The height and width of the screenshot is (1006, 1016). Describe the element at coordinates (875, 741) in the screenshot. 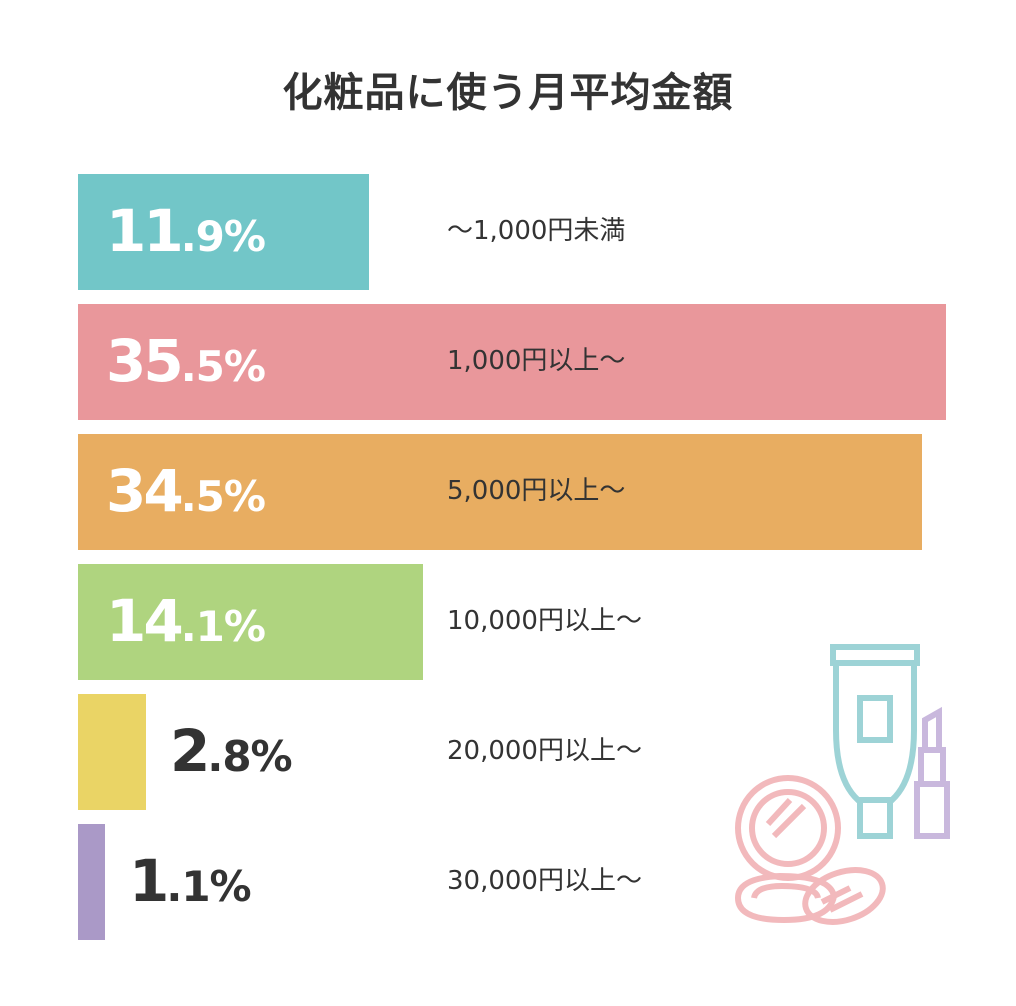

I see `cosmetic-tube-icon` at that location.